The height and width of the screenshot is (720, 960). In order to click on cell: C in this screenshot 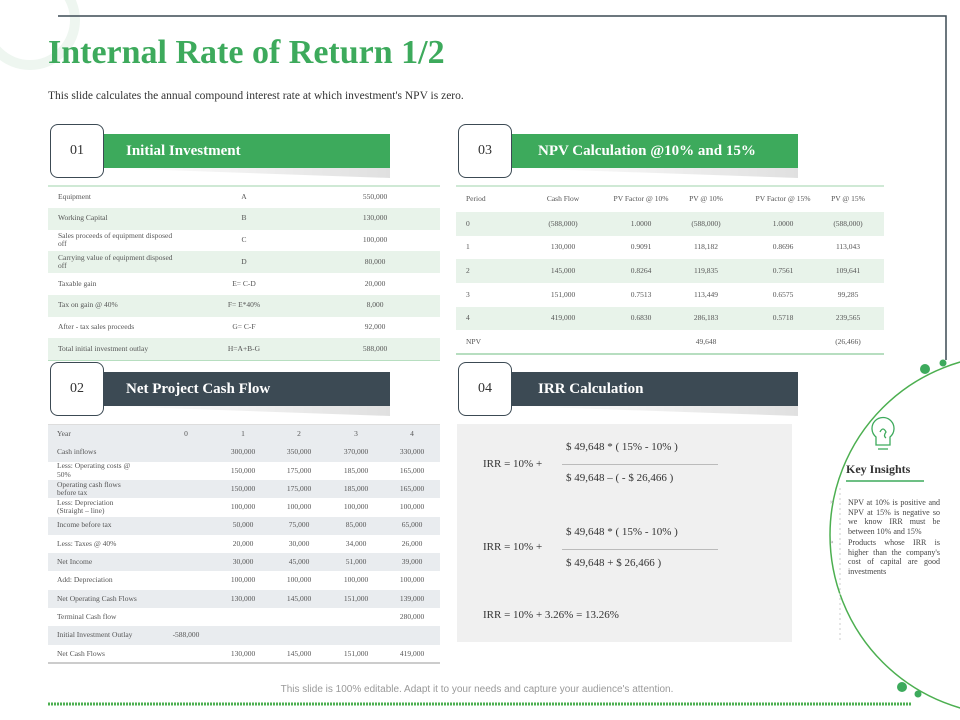, I will do `click(244, 240)`.